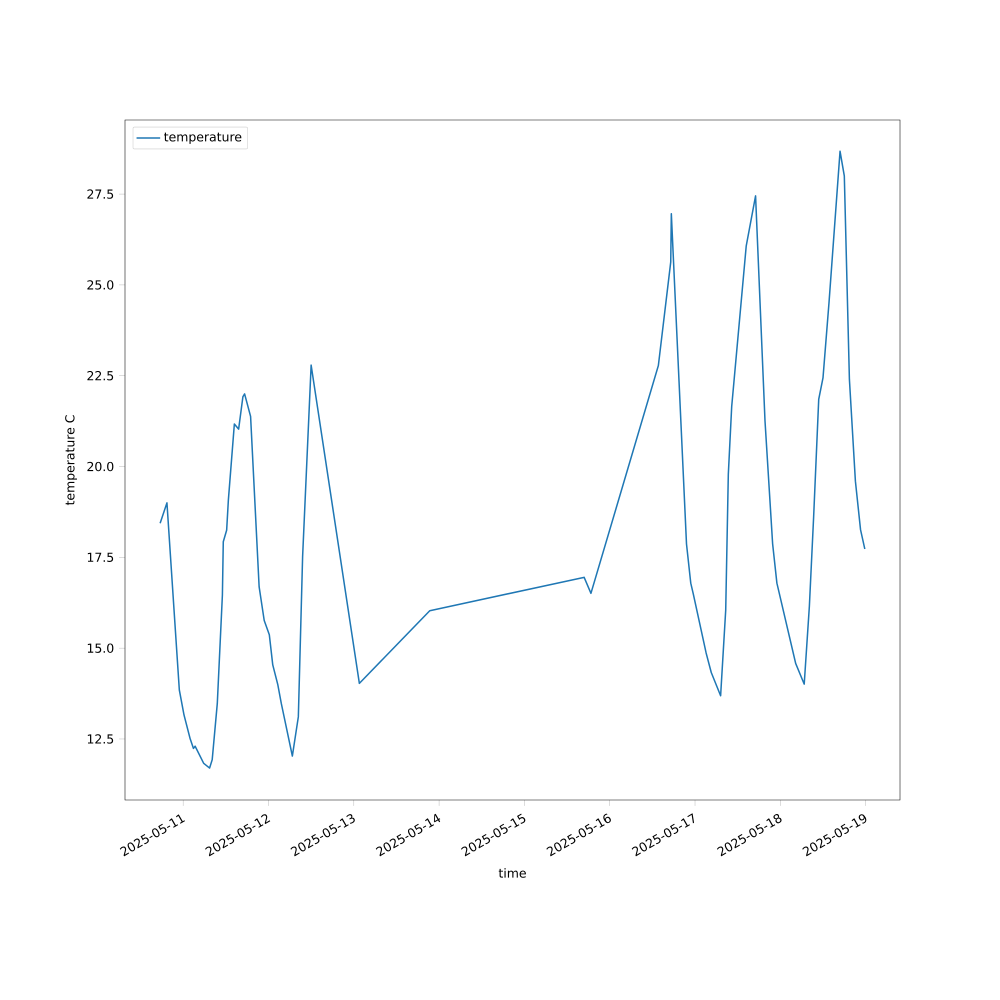 This screenshot has width=1000, height=1000. Describe the element at coordinates (101, 739) in the screenshot. I see `y-tick-label: 12.5` at that location.